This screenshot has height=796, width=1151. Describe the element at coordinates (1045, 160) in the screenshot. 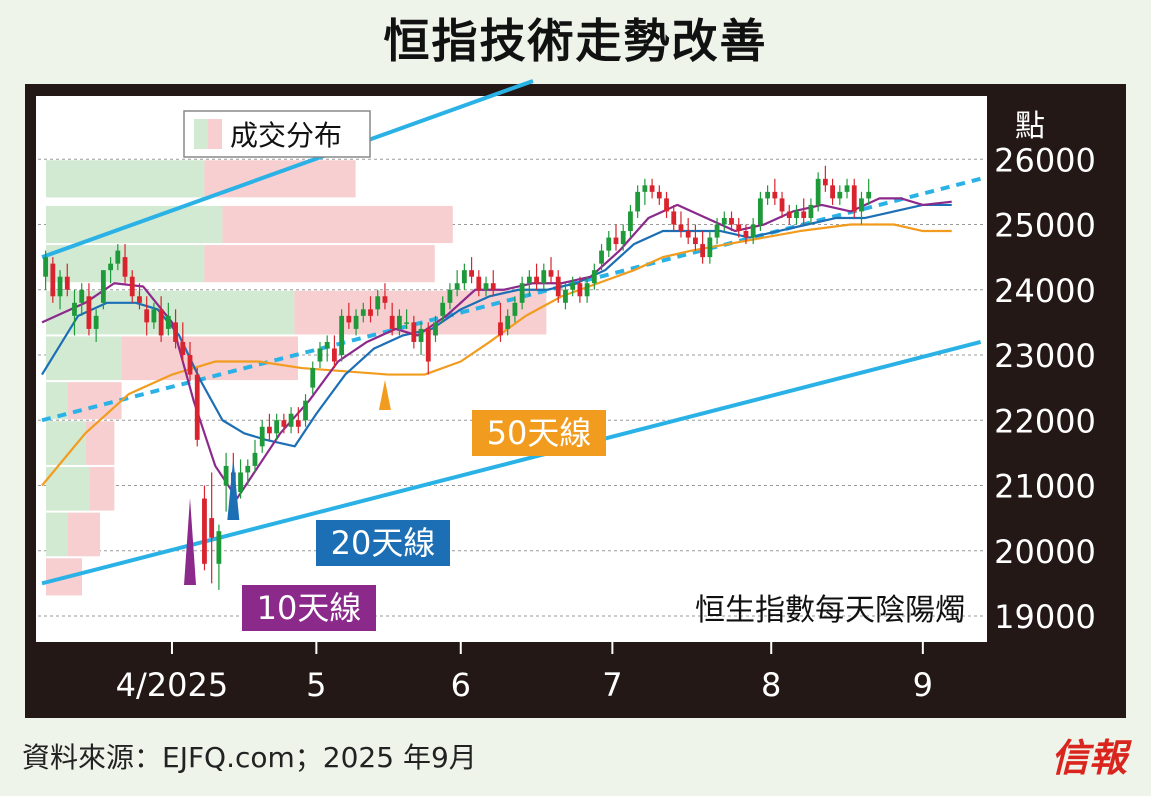

I see `y-tick-label: 26000` at that location.